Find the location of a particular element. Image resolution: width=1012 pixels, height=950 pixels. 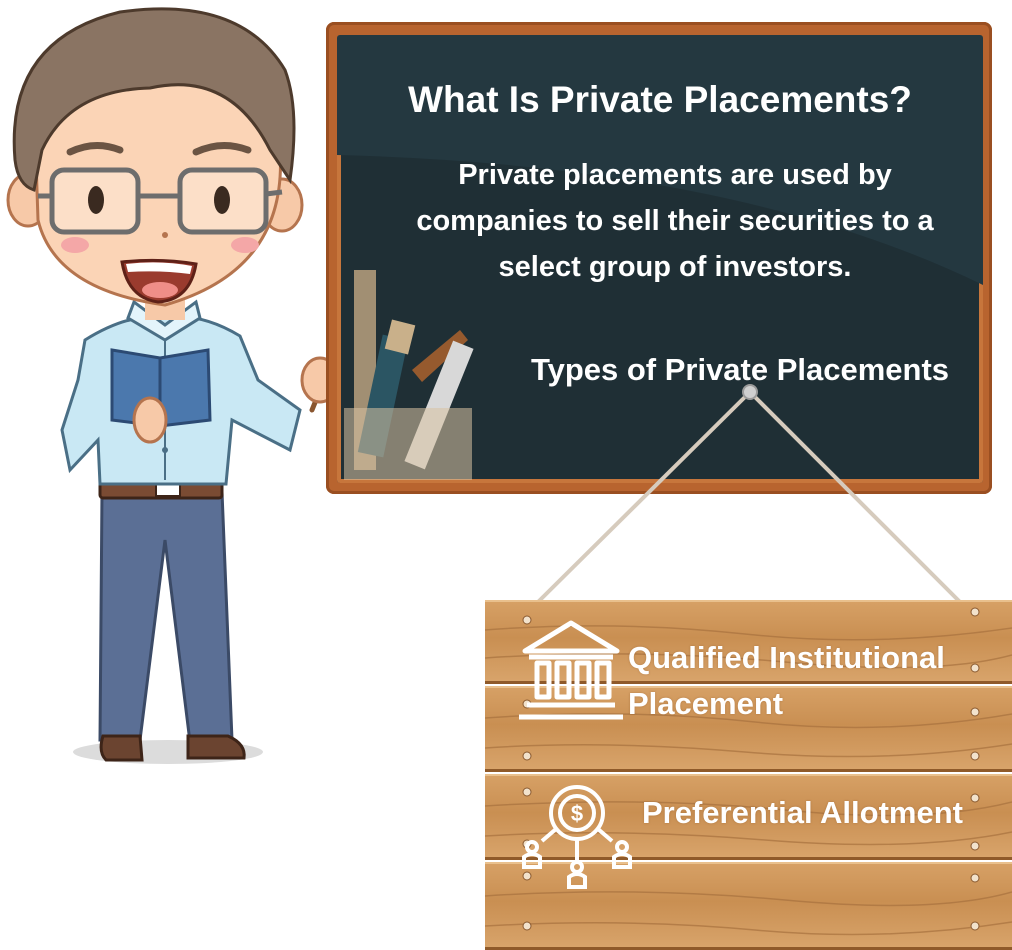

sign-strings is located at coordinates (749, 494).